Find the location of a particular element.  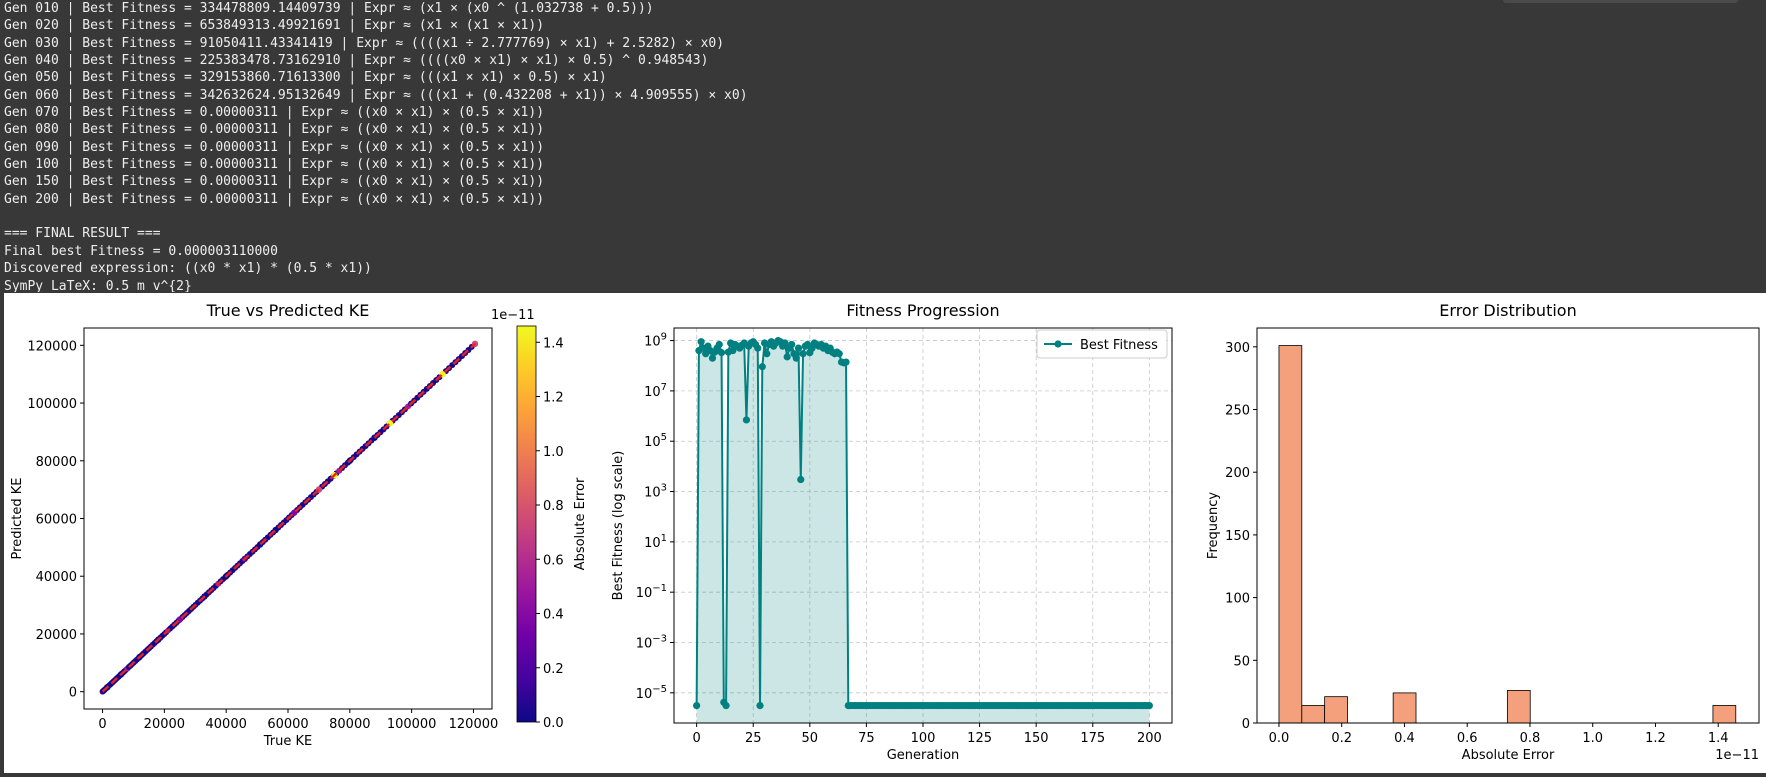

fitness-y-tick-label: 10⁻¹ is located at coordinates (651, 592).